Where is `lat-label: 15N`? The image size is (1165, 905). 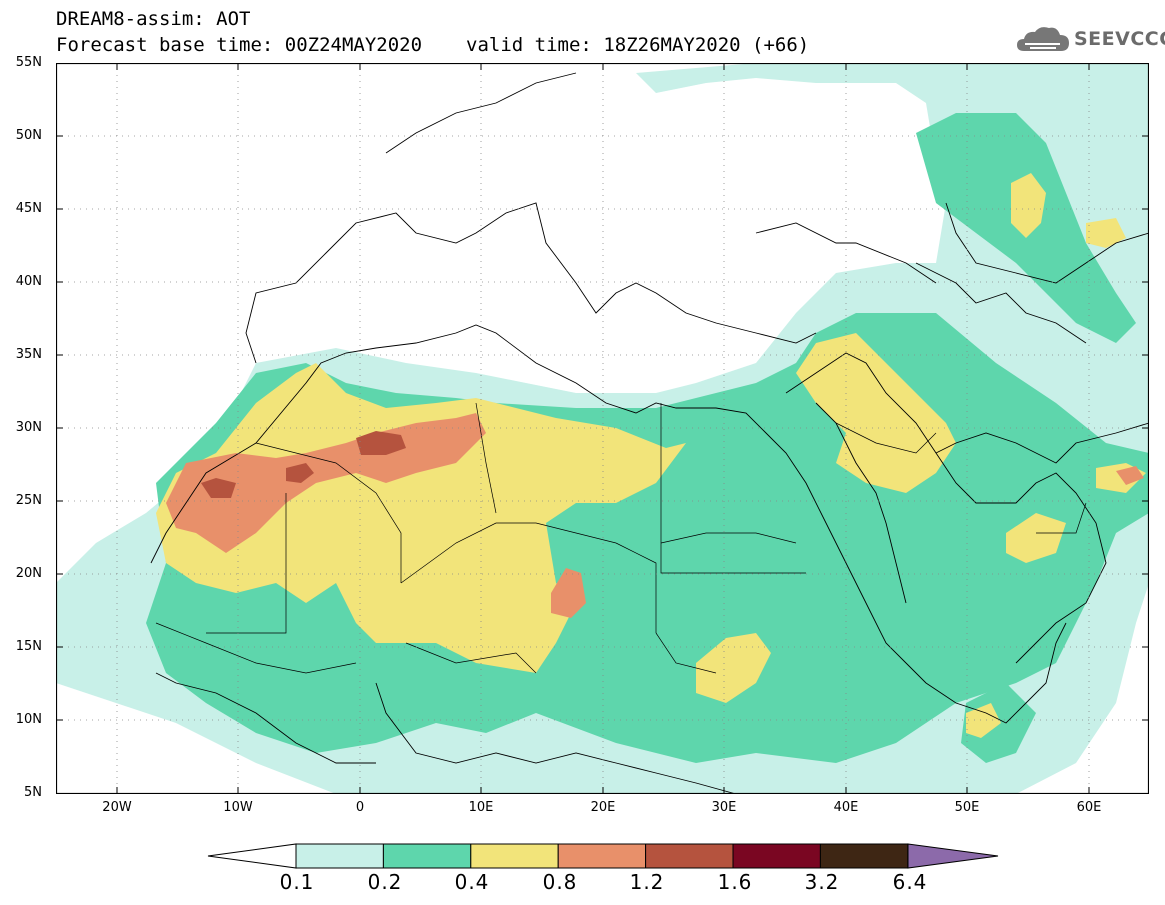
lat-label: 15N is located at coordinates (28, 646).